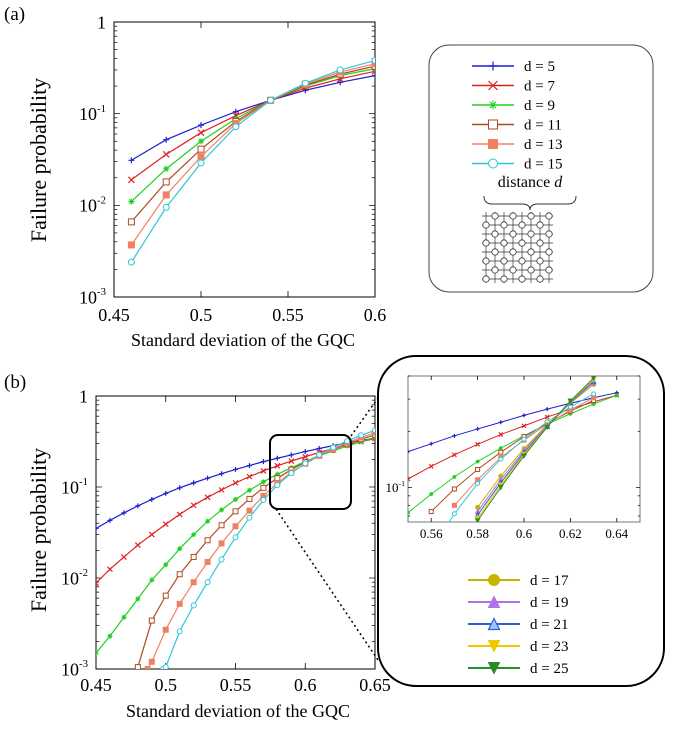 The height and width of the screenshot is (729, 677). Describe the element at coordinates (543, 145) in the screenshot. I see `legend-label: d = 13` at that location.